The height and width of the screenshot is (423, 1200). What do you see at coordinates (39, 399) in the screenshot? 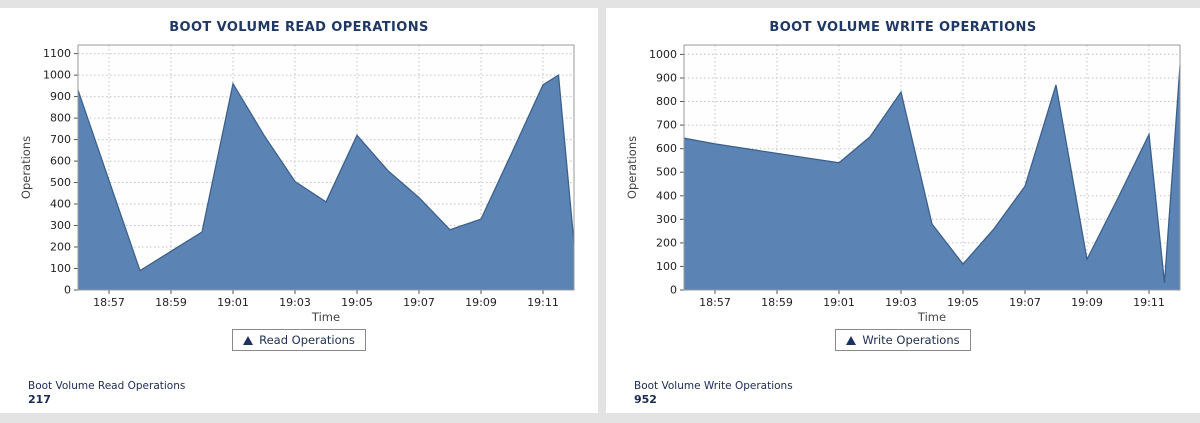
I see `summary-value: 217` at bounding box center [39, 399].